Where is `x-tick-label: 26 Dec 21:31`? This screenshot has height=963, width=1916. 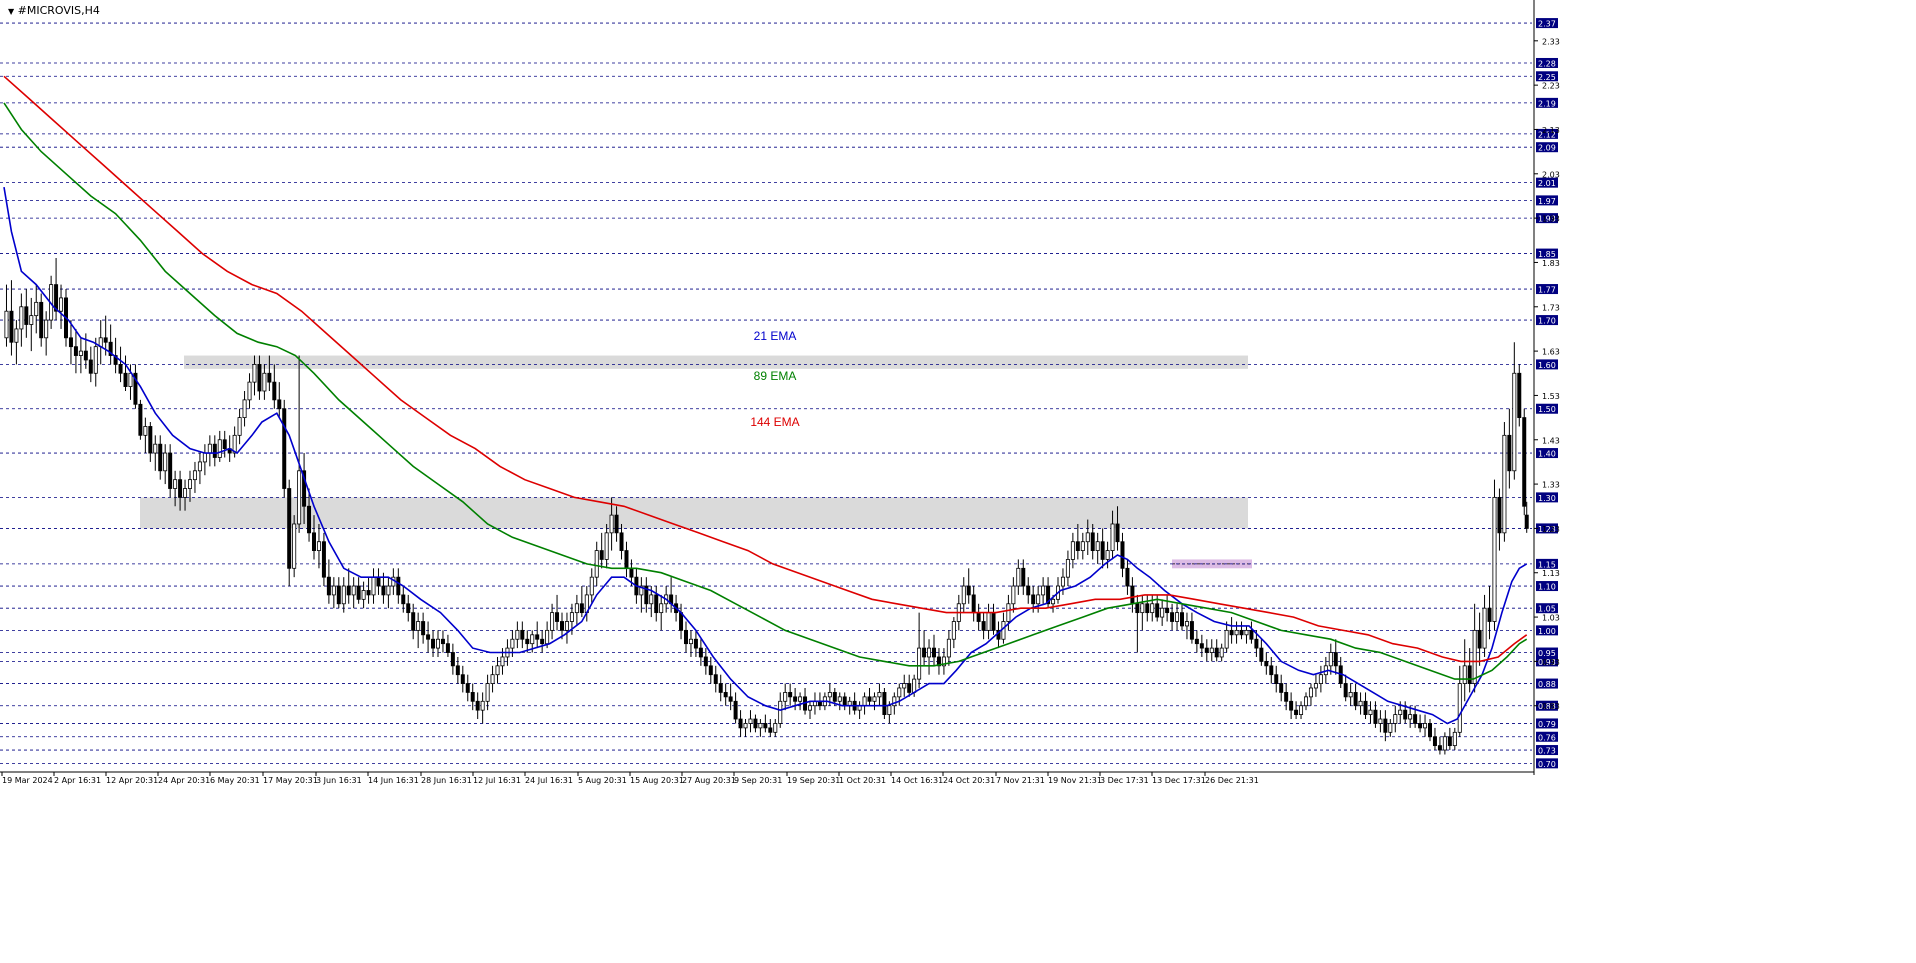 x-tick-label: 26 Dec 21:31 is located at coordinates (1232, 780).